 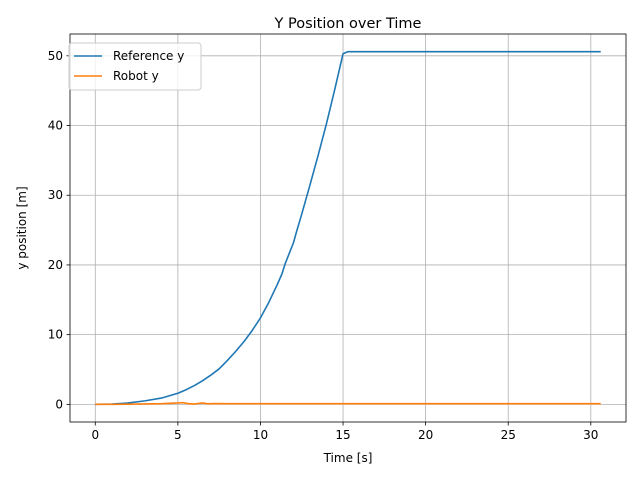 I want to click on x-tick-label: 0, so click(x=95, y=435).